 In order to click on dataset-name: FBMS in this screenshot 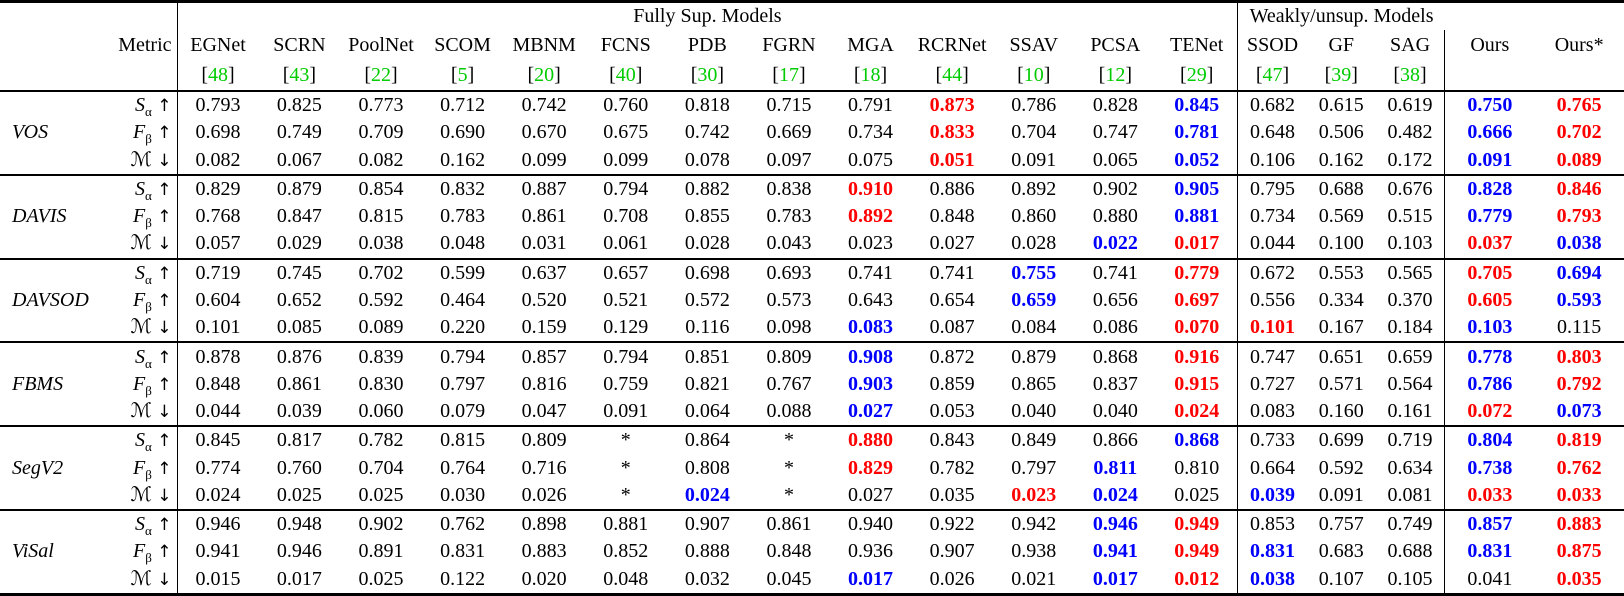, I will do `click(38, 383)`.